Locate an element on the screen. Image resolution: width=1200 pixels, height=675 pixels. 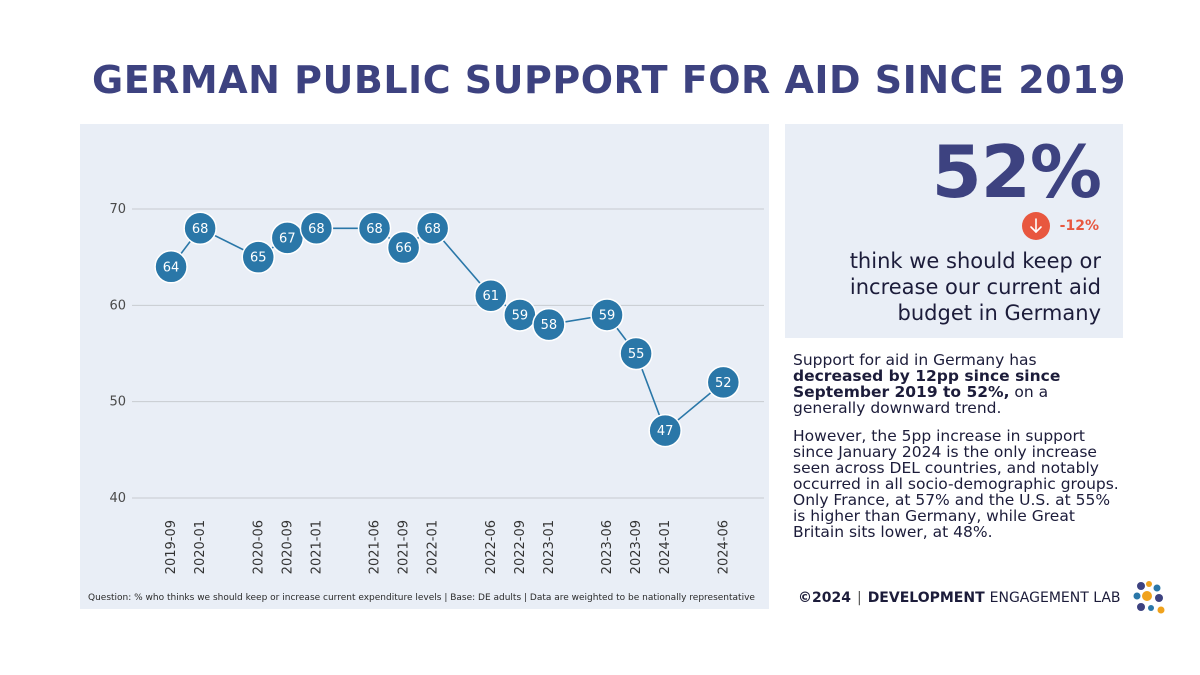
y-tick-label-50: 50 is located at coordinates (117, 402).